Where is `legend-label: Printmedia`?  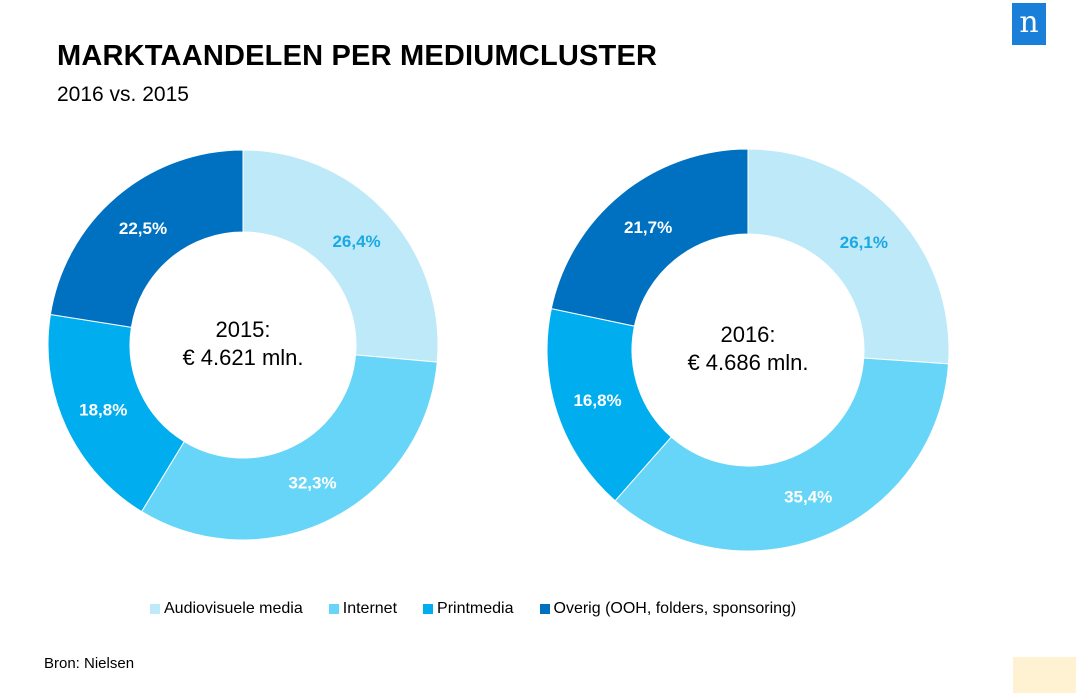 legend-label: Printmedia is located at coordinates (475, 608).